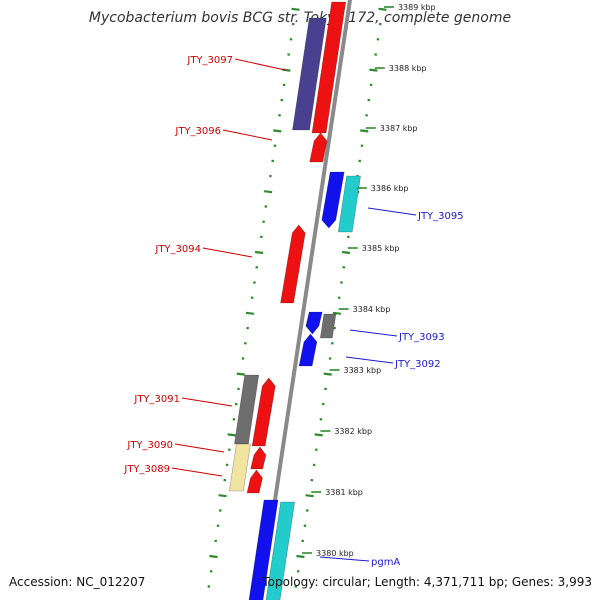 The width and height of the screenshot is (600, 600). What do you see at coordinates (335, 553) in the screenshot?
I see `ruler-label: 3380 kbp` at bounding box center [335, 553].